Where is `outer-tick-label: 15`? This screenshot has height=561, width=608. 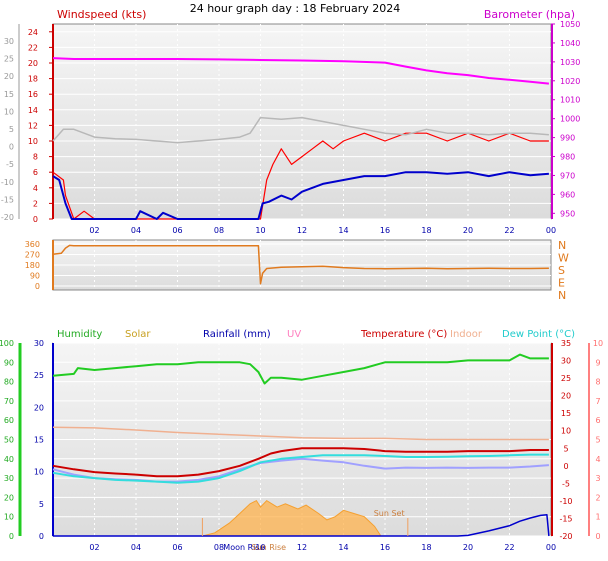 outer-tick-label: 15 is located at coordinates (9, 94).